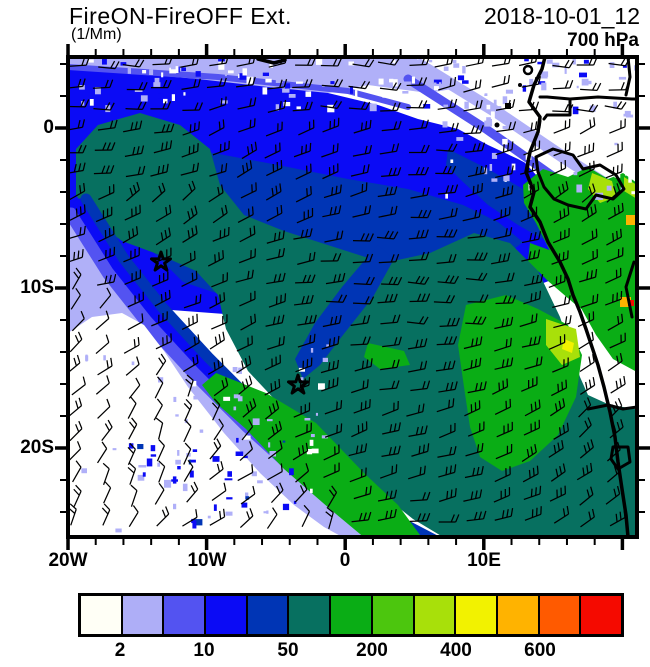 This screenshot has width=650, height=667. What do you see at coordinates (37, 447) in the screenshot?
I see `y-axis-tick-label: 20S` at bounding box center [37, 447].